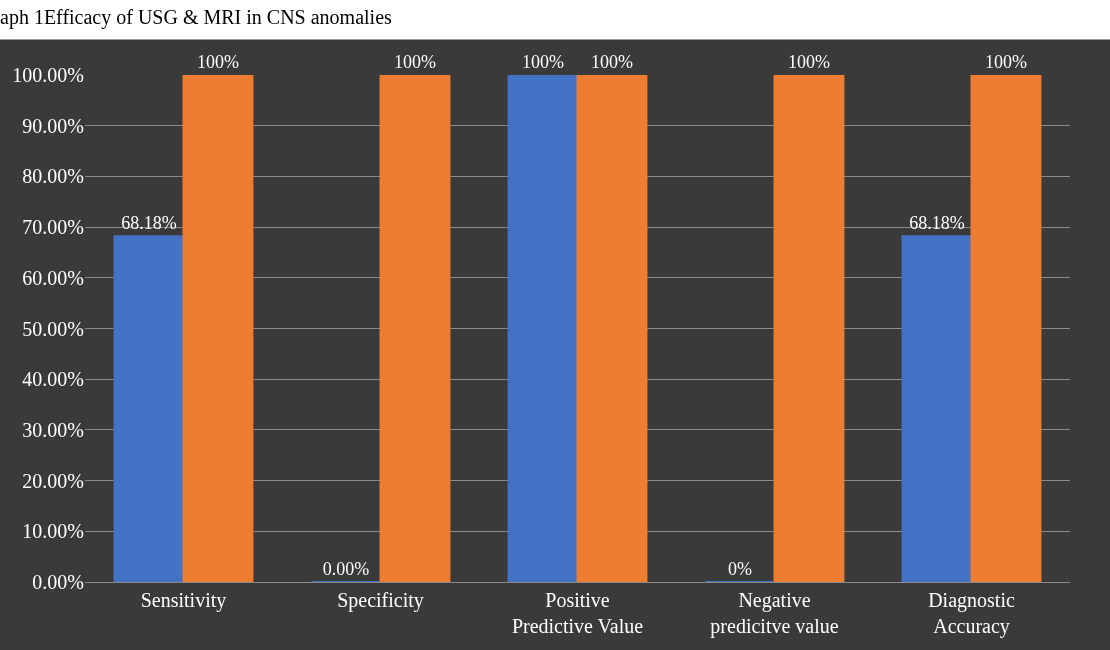 The width and height of the screenshot is (1110, 650). I want to click on x-tick-label: Negative predicitve value, so click(774, 613).